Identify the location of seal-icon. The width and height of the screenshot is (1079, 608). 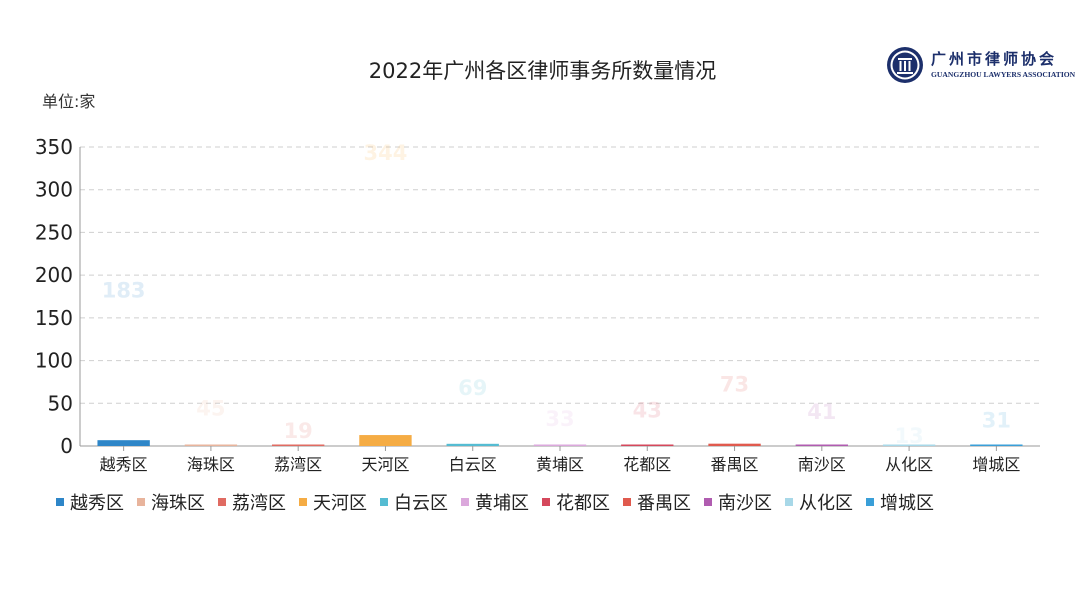
(905, 65).